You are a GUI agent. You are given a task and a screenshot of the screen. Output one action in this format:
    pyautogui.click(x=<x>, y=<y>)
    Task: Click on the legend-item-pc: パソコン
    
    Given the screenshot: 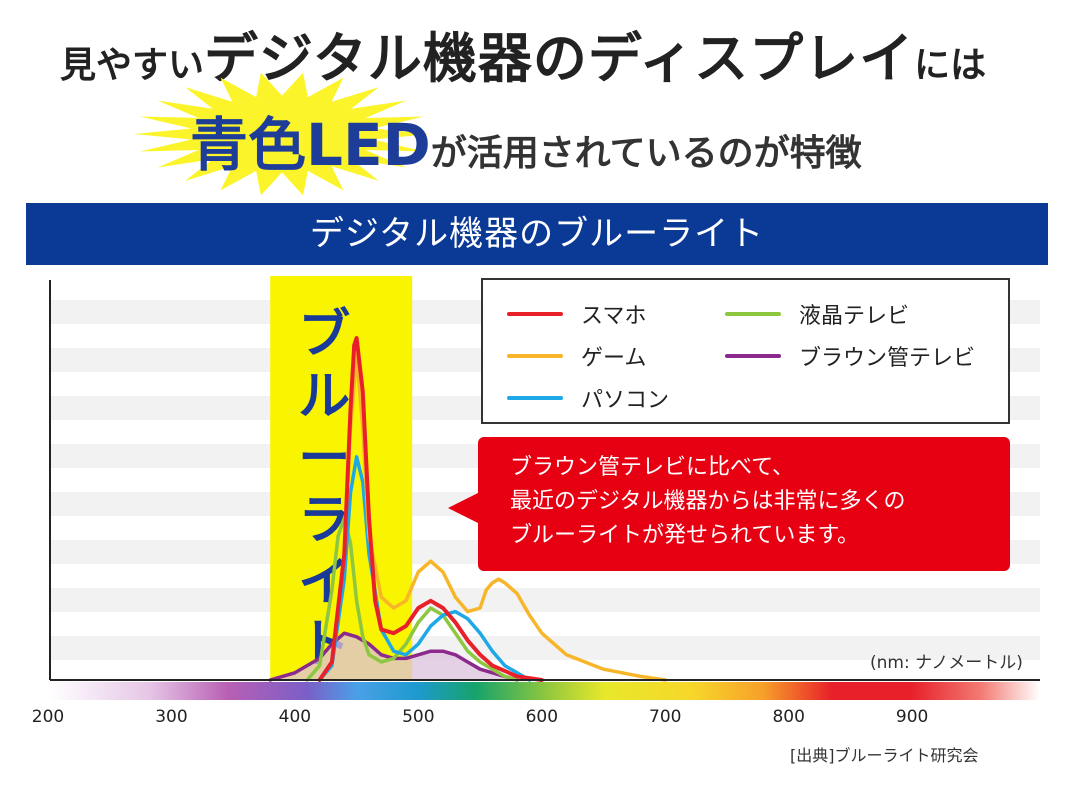 What is the action you would take?
    pyautogui.click(x=588, y=398)
    